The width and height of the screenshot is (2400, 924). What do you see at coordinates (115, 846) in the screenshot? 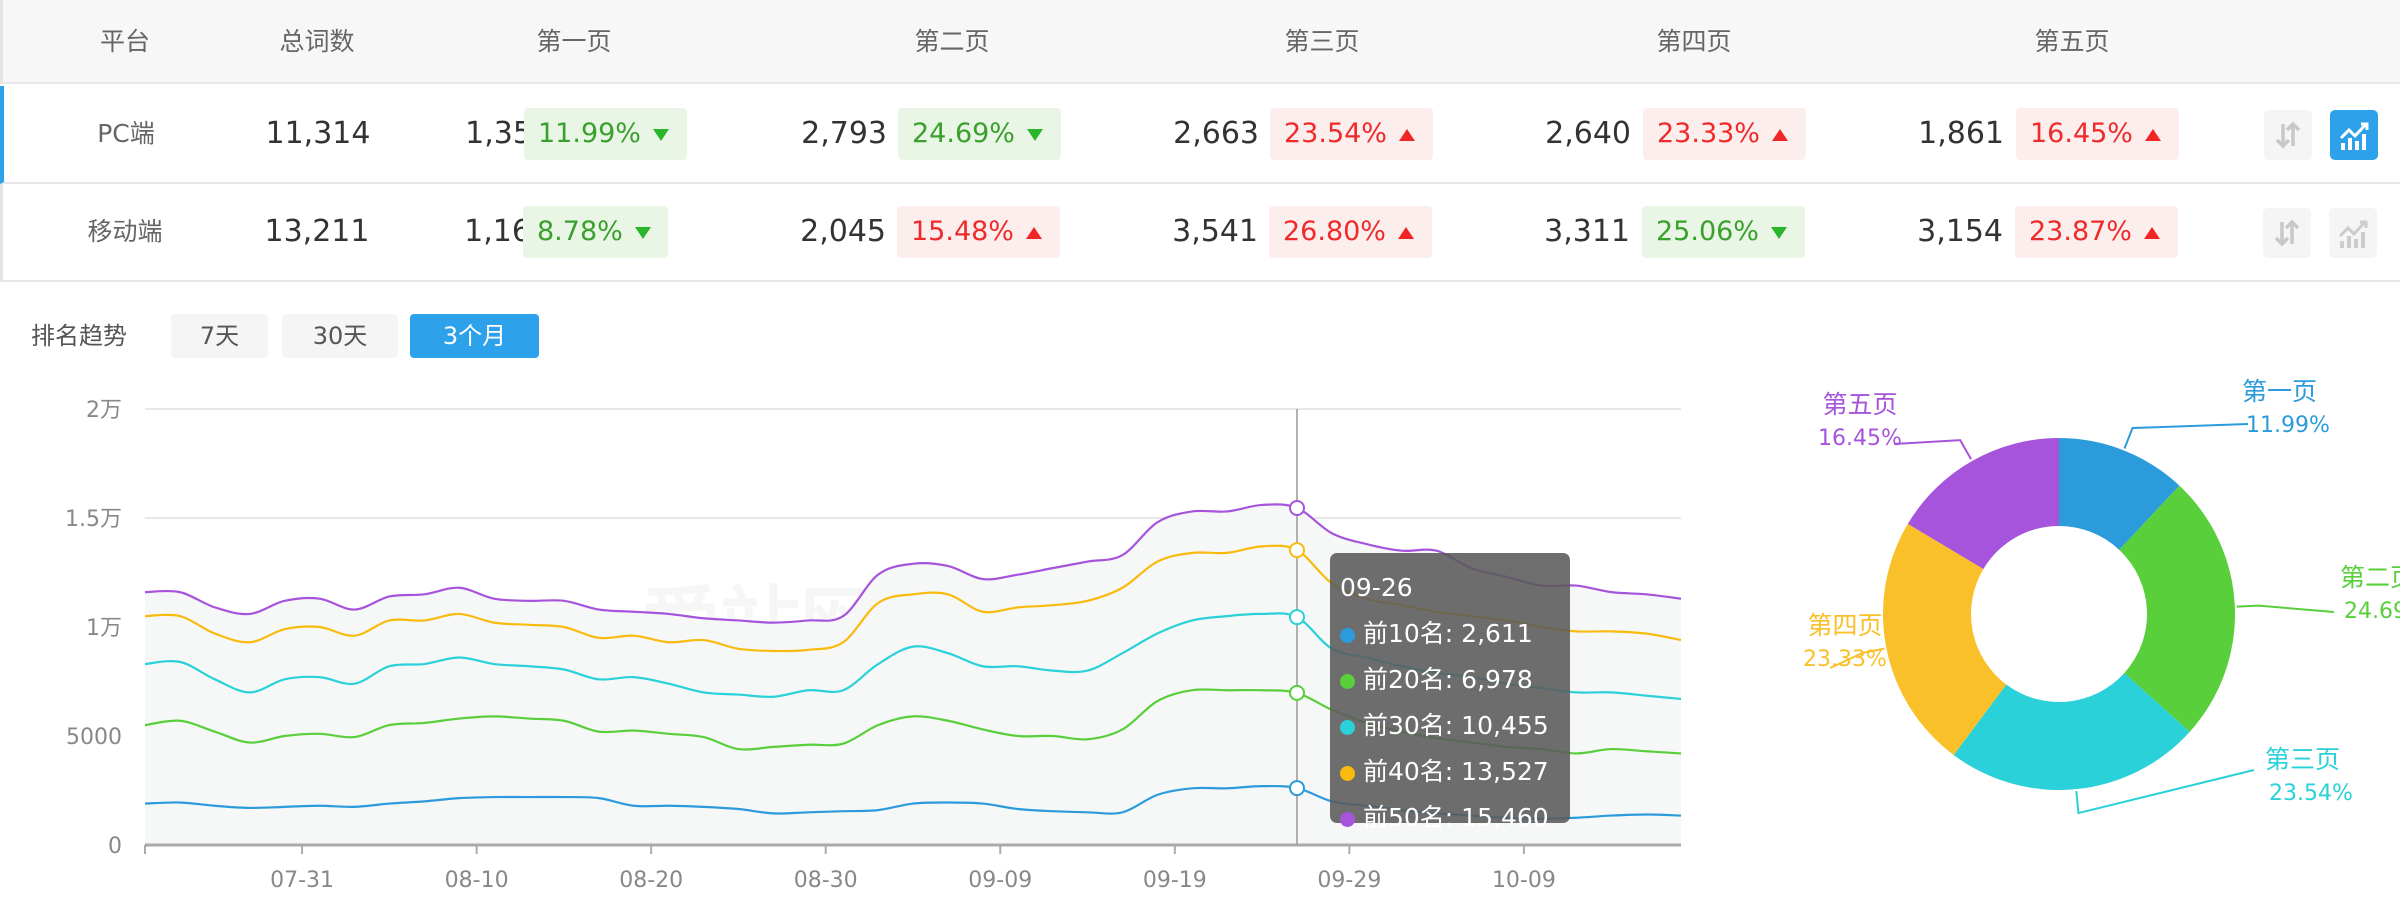
I see `y-tick-label: 0` at bounding box center [115, 846].